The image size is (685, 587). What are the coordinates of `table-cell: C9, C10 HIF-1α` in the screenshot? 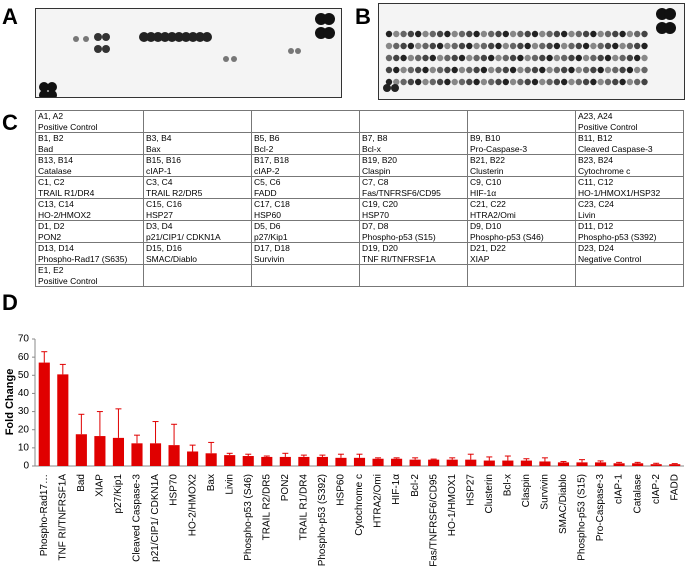 It's located at (521, 187).